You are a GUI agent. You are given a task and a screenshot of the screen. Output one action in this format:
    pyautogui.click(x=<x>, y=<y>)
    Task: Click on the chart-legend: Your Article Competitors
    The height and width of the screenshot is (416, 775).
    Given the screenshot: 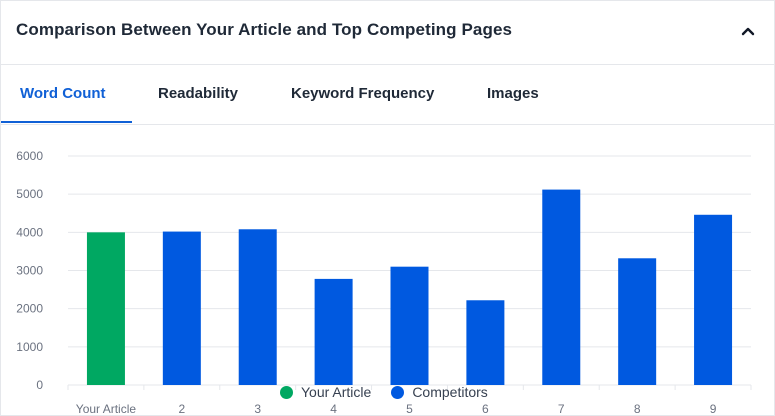 What is the action you would take?
    pyautogui.click(x=394, y=392)
    